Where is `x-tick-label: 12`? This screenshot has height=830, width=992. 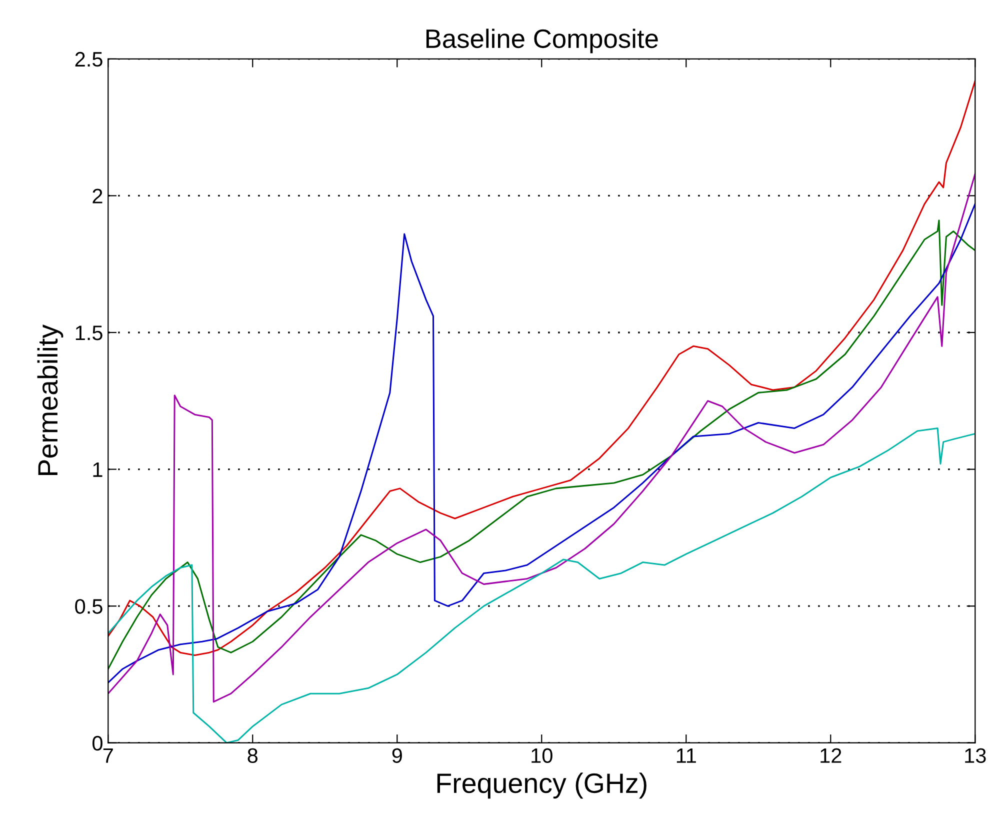 x-tick-label: 12 is located at coordinates (831, 755).